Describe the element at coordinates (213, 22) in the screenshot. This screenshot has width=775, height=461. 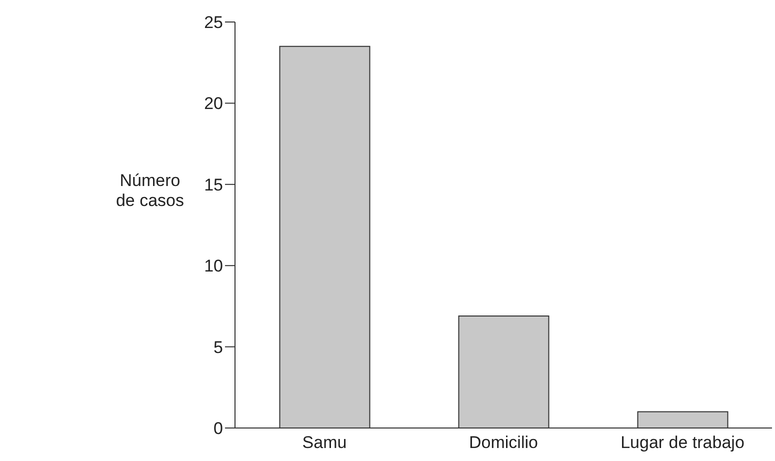
I see `y-tick-label: 25` at that location.